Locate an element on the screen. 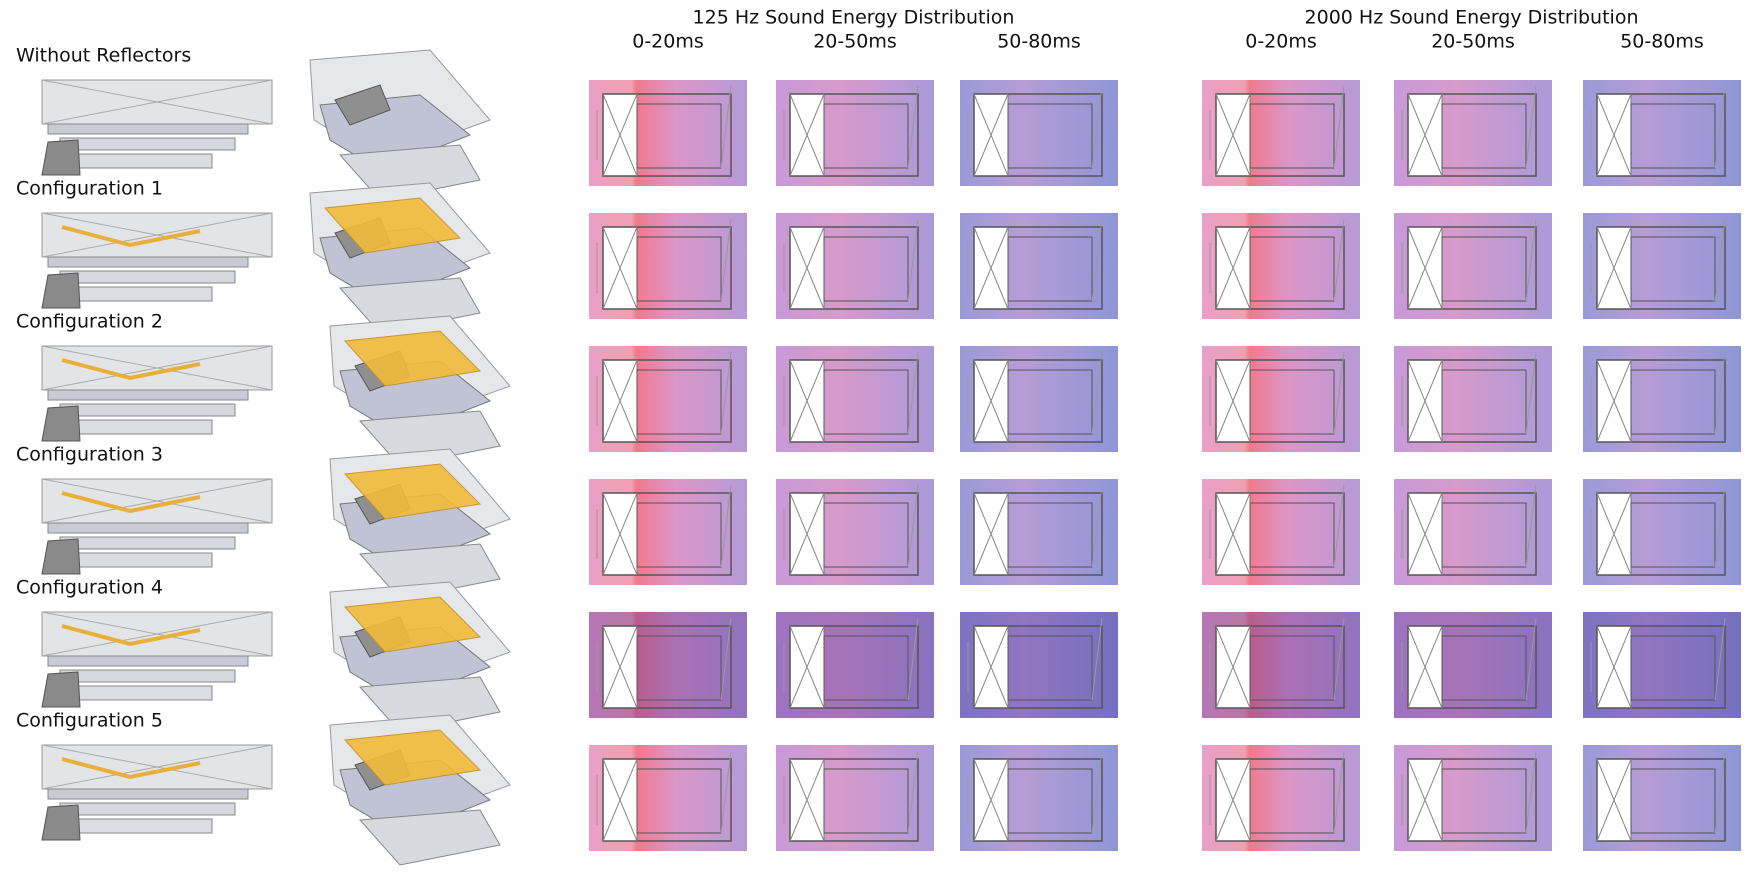 The width and height of the screenshot is (1750, 875). row-label: Without Reflectors is located at coordinates (103, 56).